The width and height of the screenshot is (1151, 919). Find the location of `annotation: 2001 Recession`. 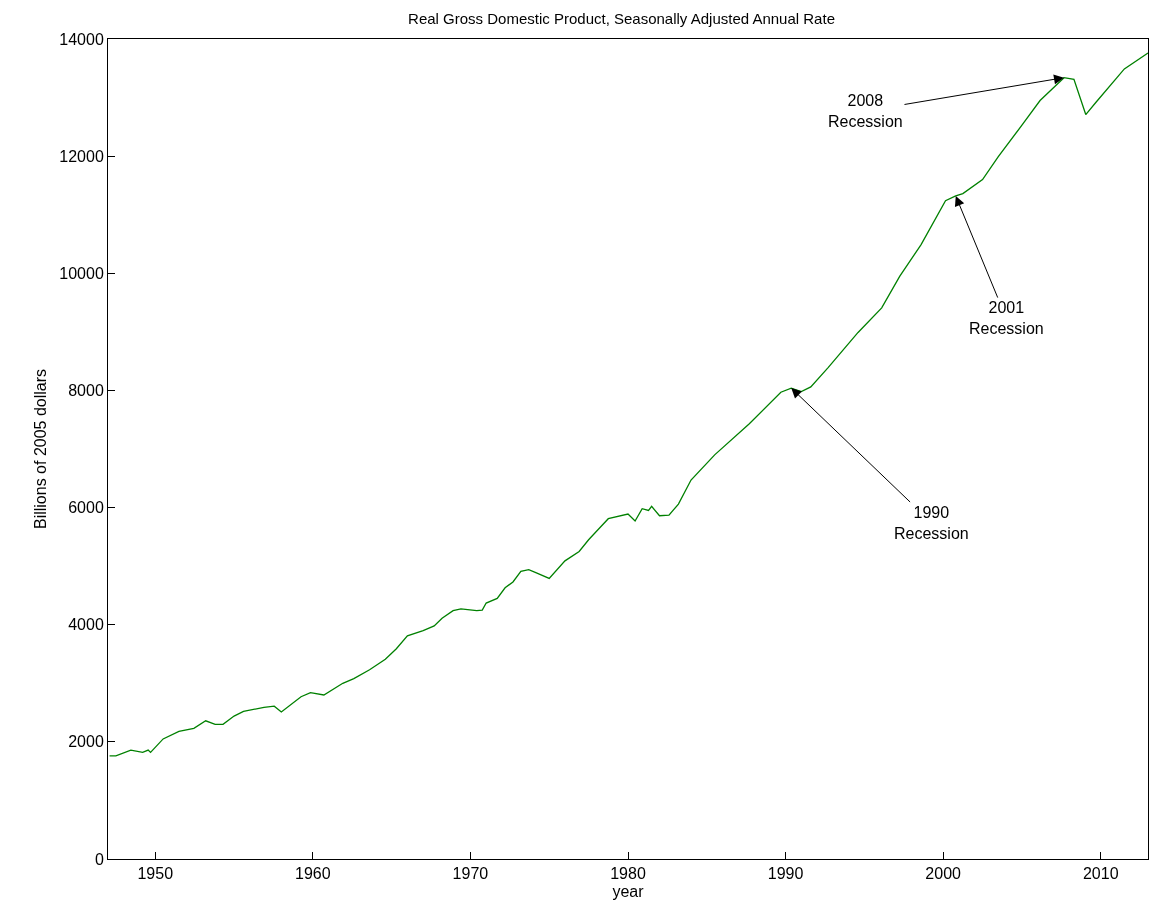

annotation: 2001 Recession is located at coordinates (1006, 318).